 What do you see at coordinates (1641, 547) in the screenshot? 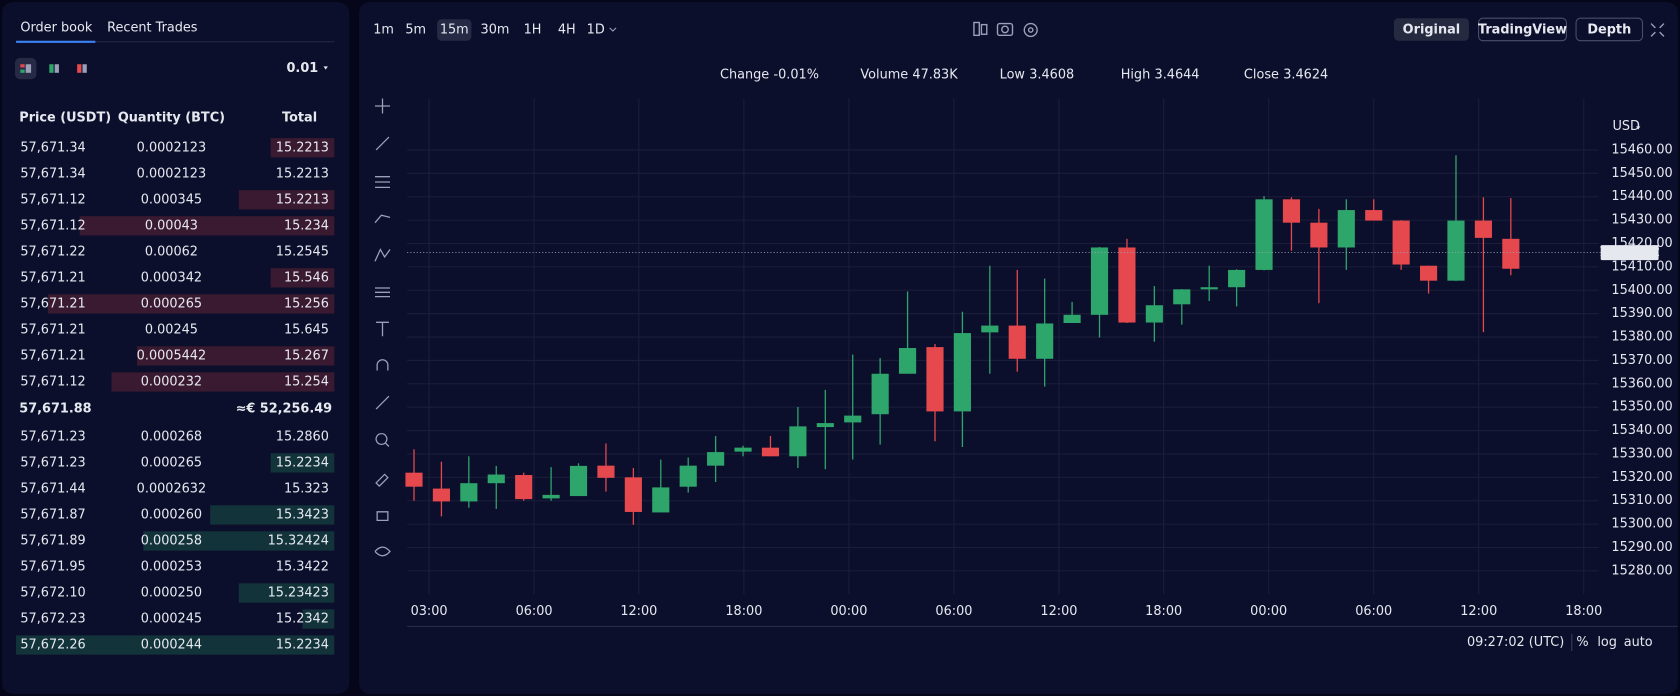
I see `y-tick-label: 15290.00` at bounding box center [1641, 547].